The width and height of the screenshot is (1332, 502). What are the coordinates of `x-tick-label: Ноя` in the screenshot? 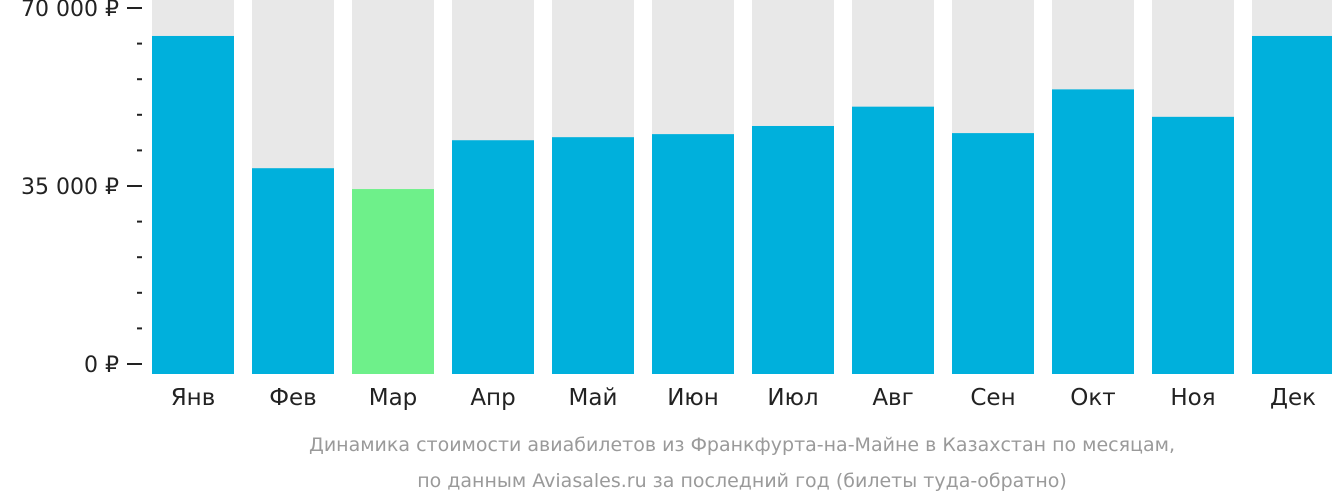 It's located at (1192, 398).